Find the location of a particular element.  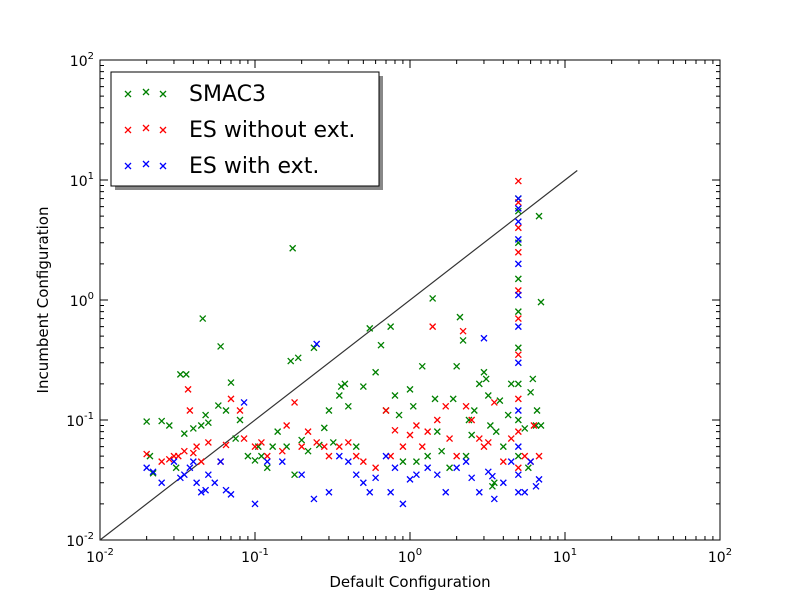

legend-marker-1-stroke is located at coordinates (163, 130).